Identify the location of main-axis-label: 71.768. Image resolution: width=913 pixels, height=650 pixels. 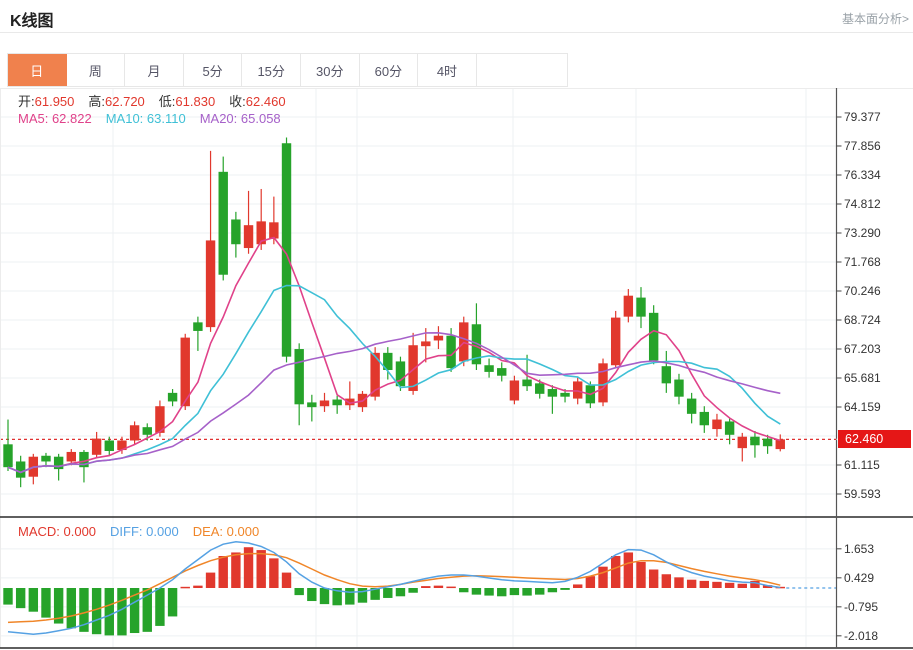
(862, 261).